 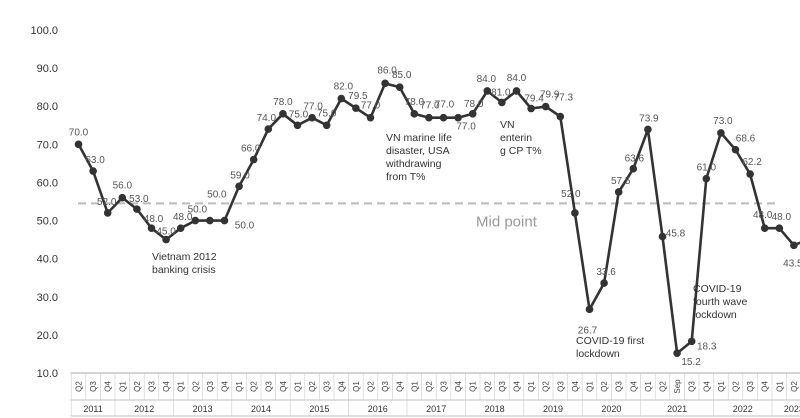 What do you see at coordinates (507, 125) in the screenshot?
I see `annotation-line: VN` at bounding box center [507, 125].